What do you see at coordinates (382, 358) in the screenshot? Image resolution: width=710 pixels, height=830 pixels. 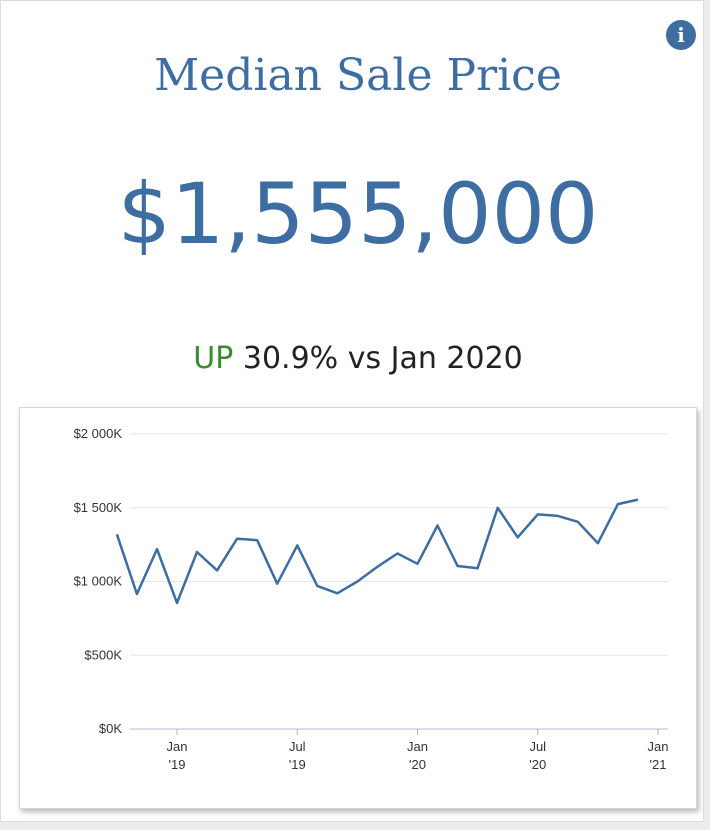 I see `change-text: 30.9% vs Jan 2020` at bounding box center [382, 358].